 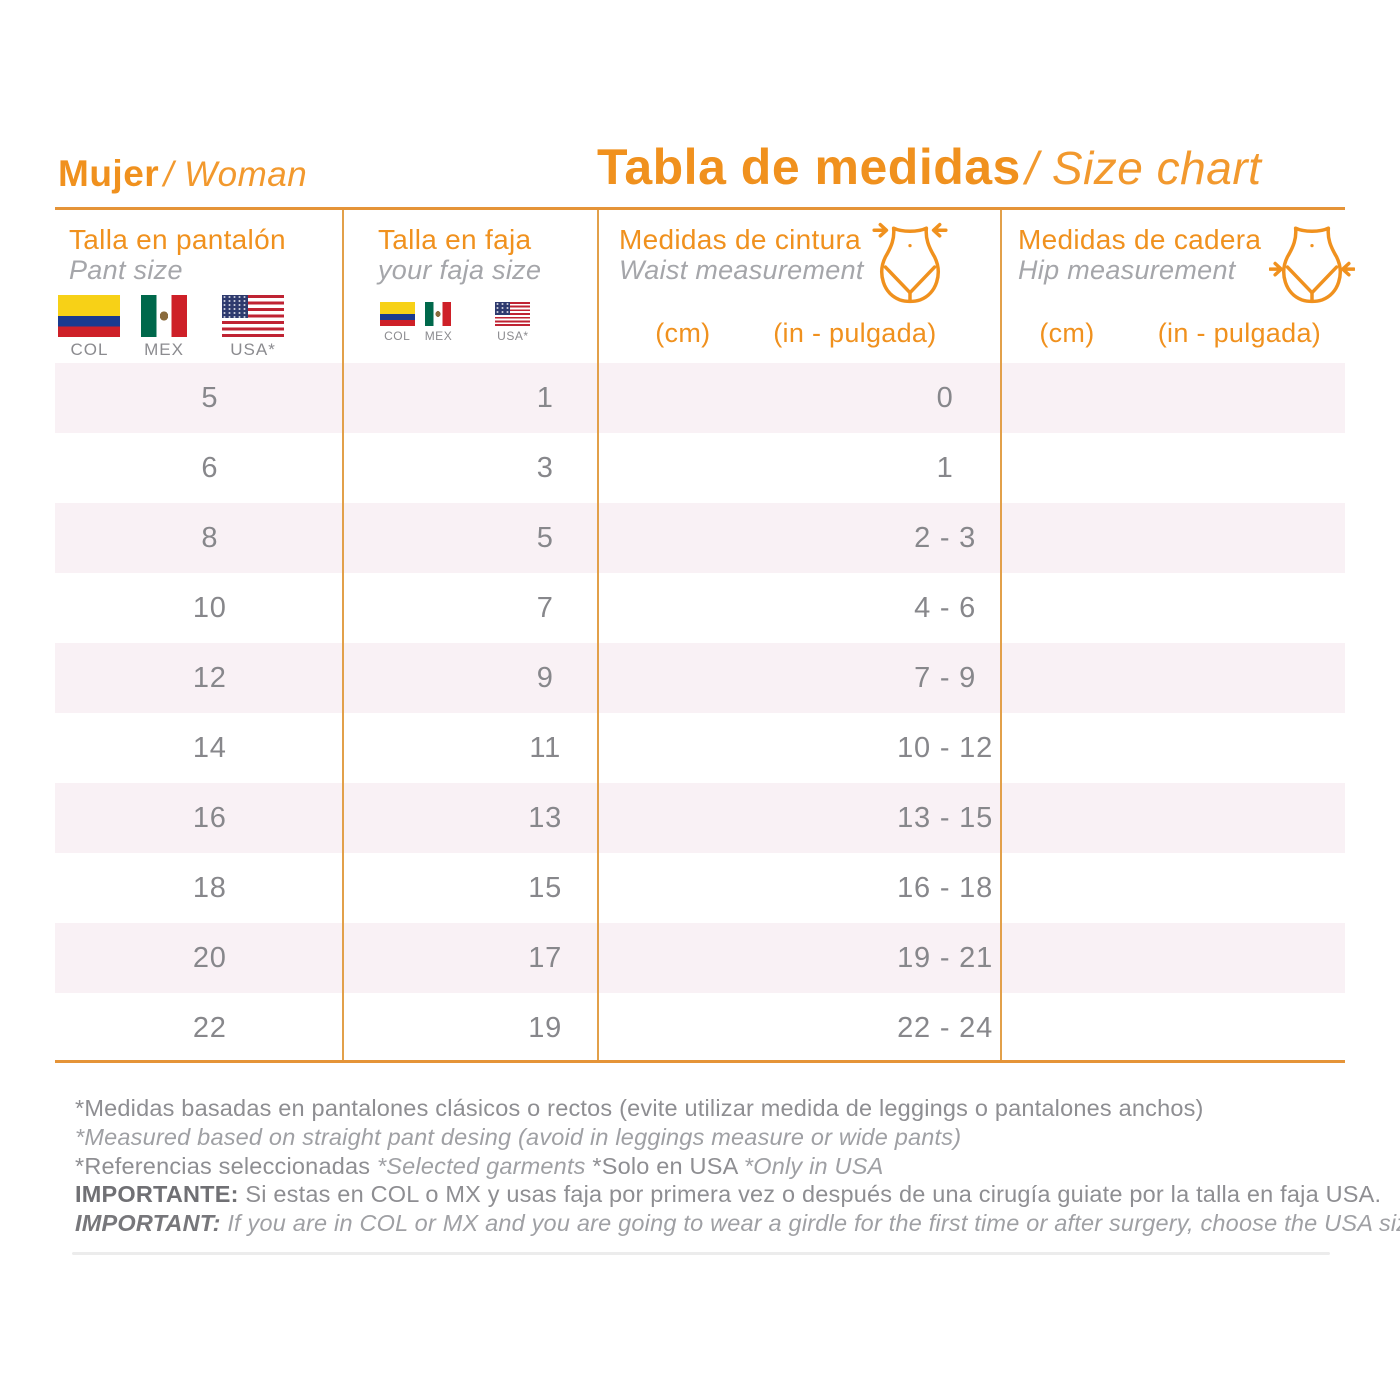 What do you see at coordinates (148, 1223) in the screenshot?
I see `important-en-label: IMPORTANT:` at bounding box center [148, 1223].